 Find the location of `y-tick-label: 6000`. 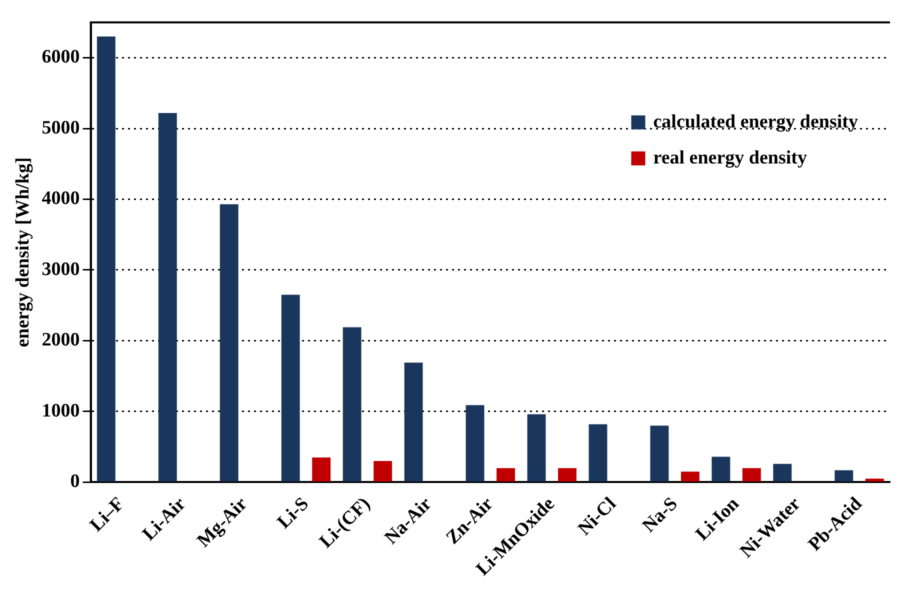

y-tick-label: 6000 is located at coordinates (61, 57).